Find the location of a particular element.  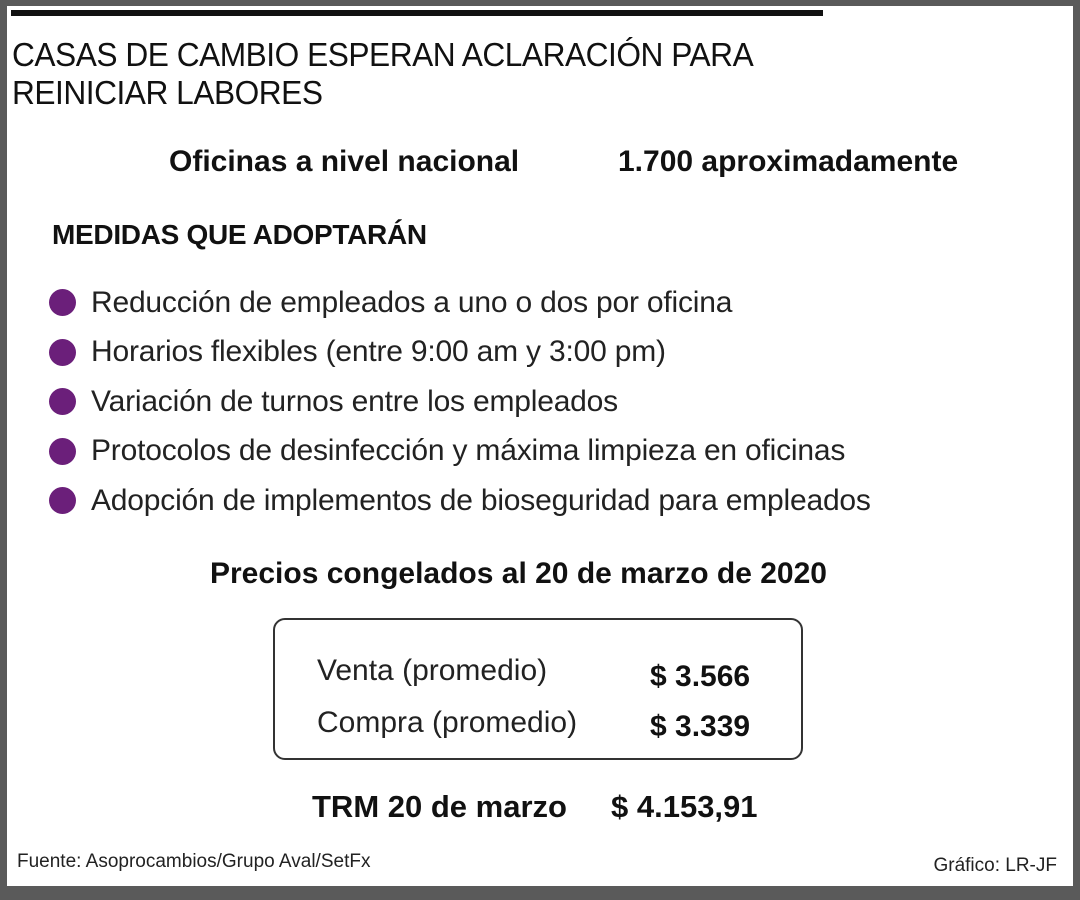

measure-text: Variación de turnos entre los empleados is located at coordinates (354, 401).